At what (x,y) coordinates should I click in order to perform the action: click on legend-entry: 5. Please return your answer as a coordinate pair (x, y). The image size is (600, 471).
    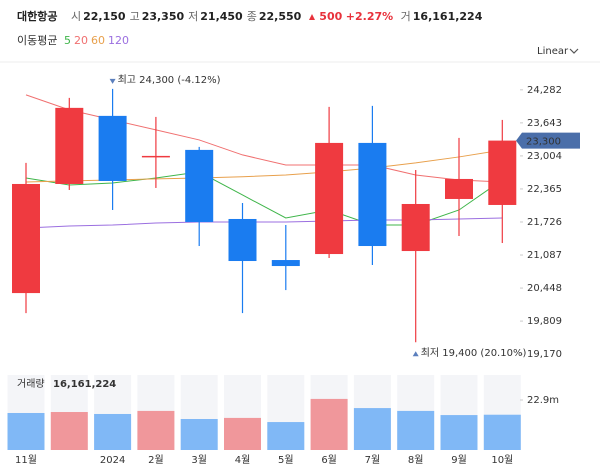
    Looking at the image, I should click on (67, 40).